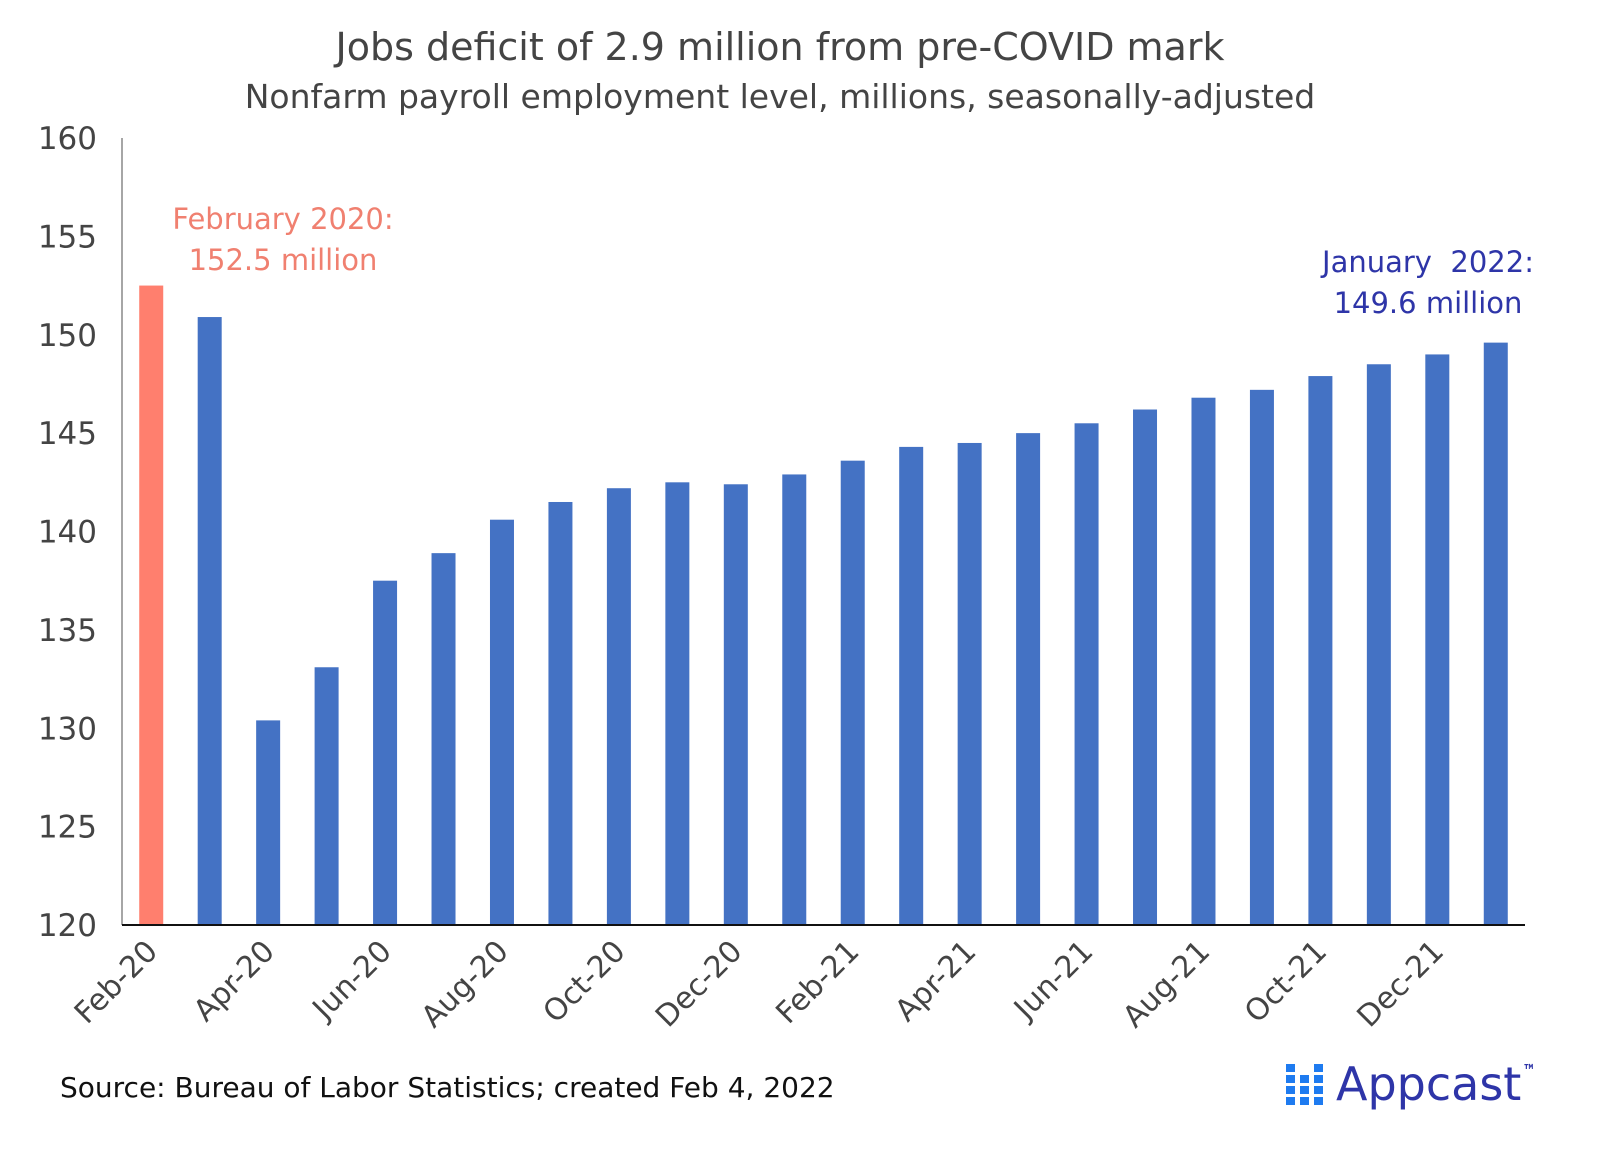 The width and height of the screenshot is (1600, 1160). I want to click on y-axis: 120 125 130 135 140 145 150 155 160, so click(80, 532).